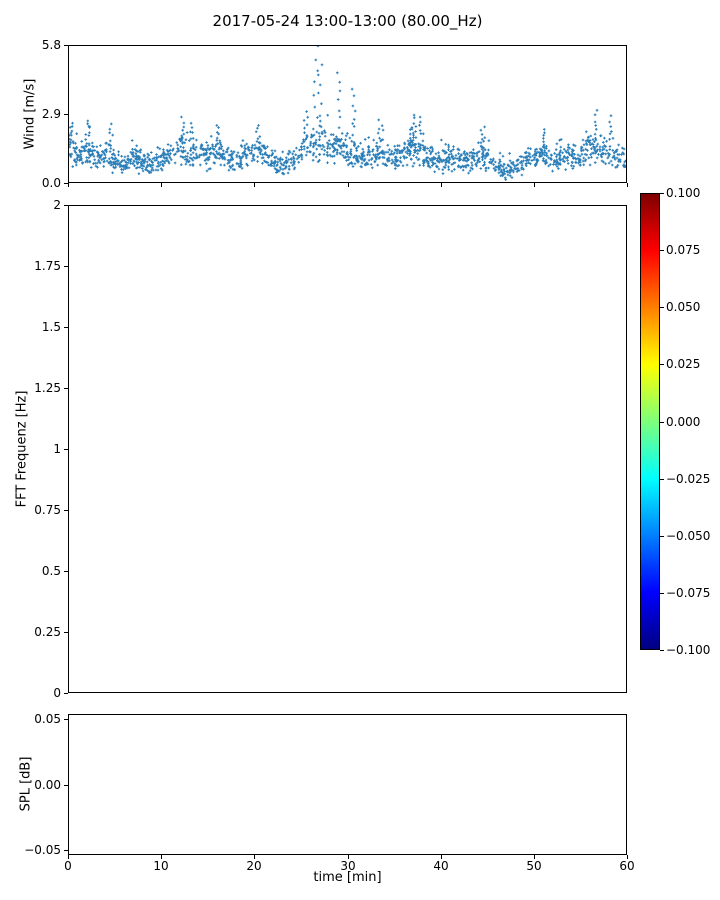  I want to click on tick-label: 0.025, so click(683, 364).